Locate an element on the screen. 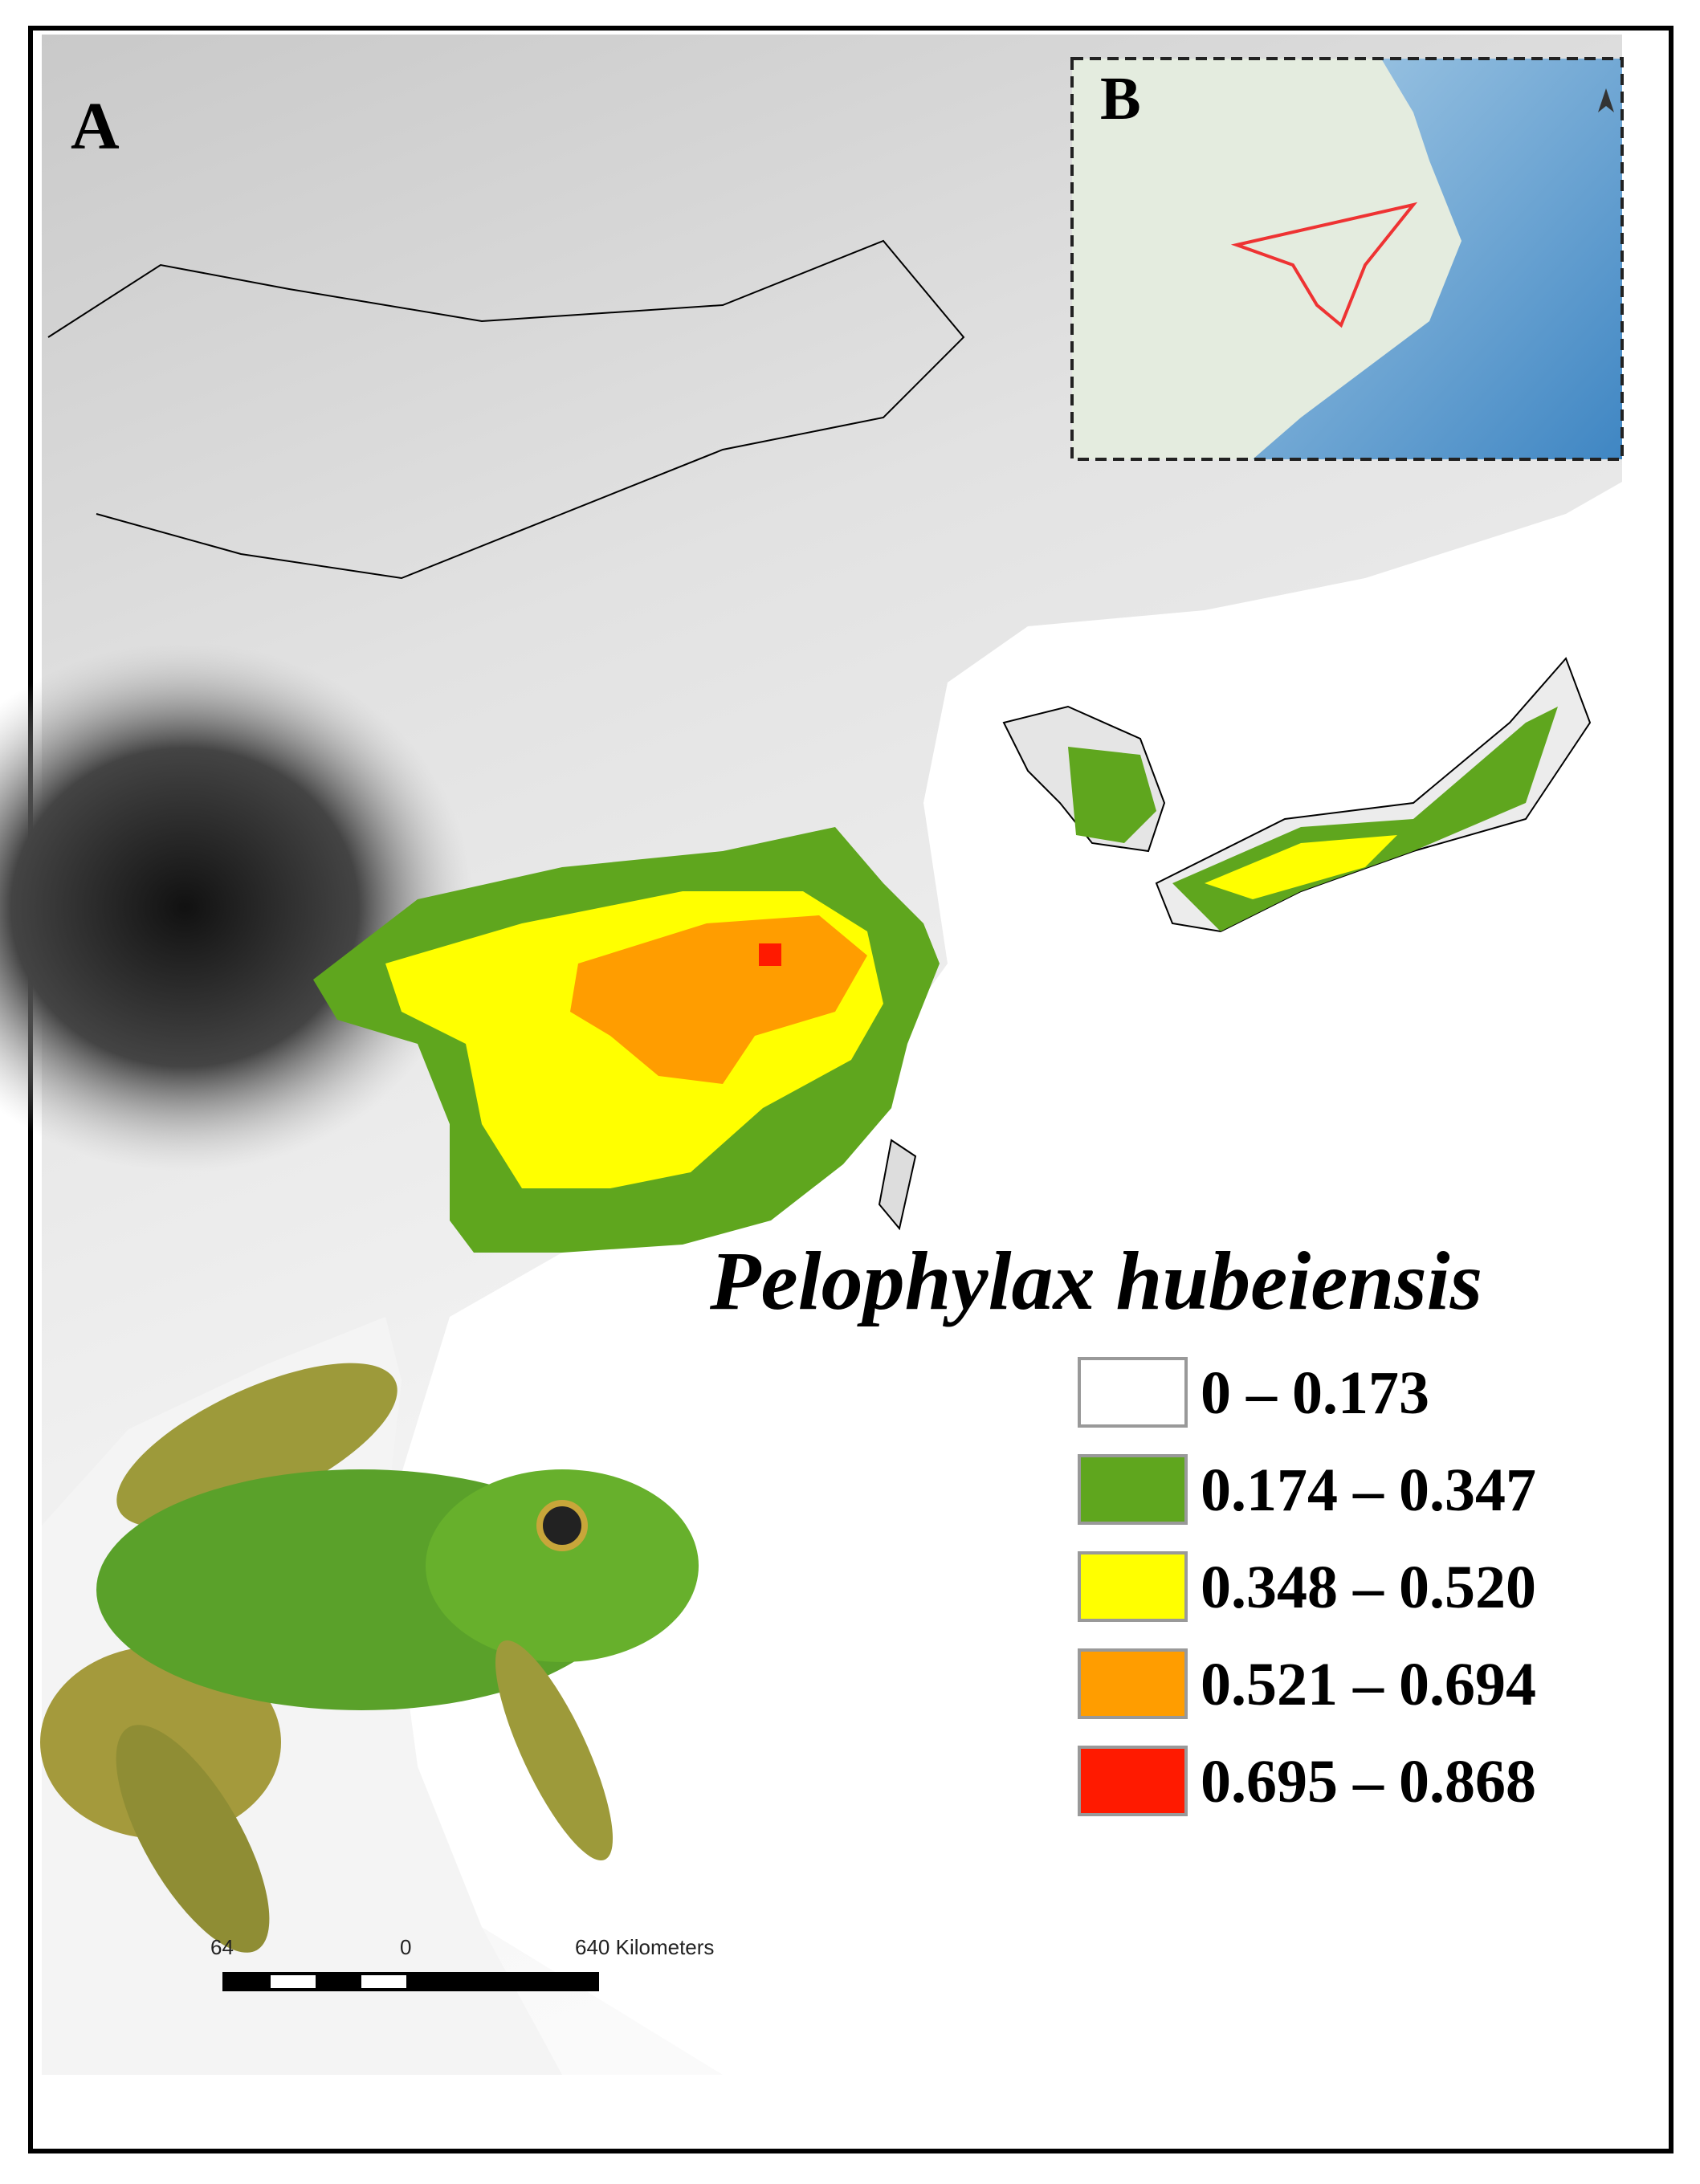 The image size is (1700, 2184). inset-sea is located at coordinates (1437, 259).